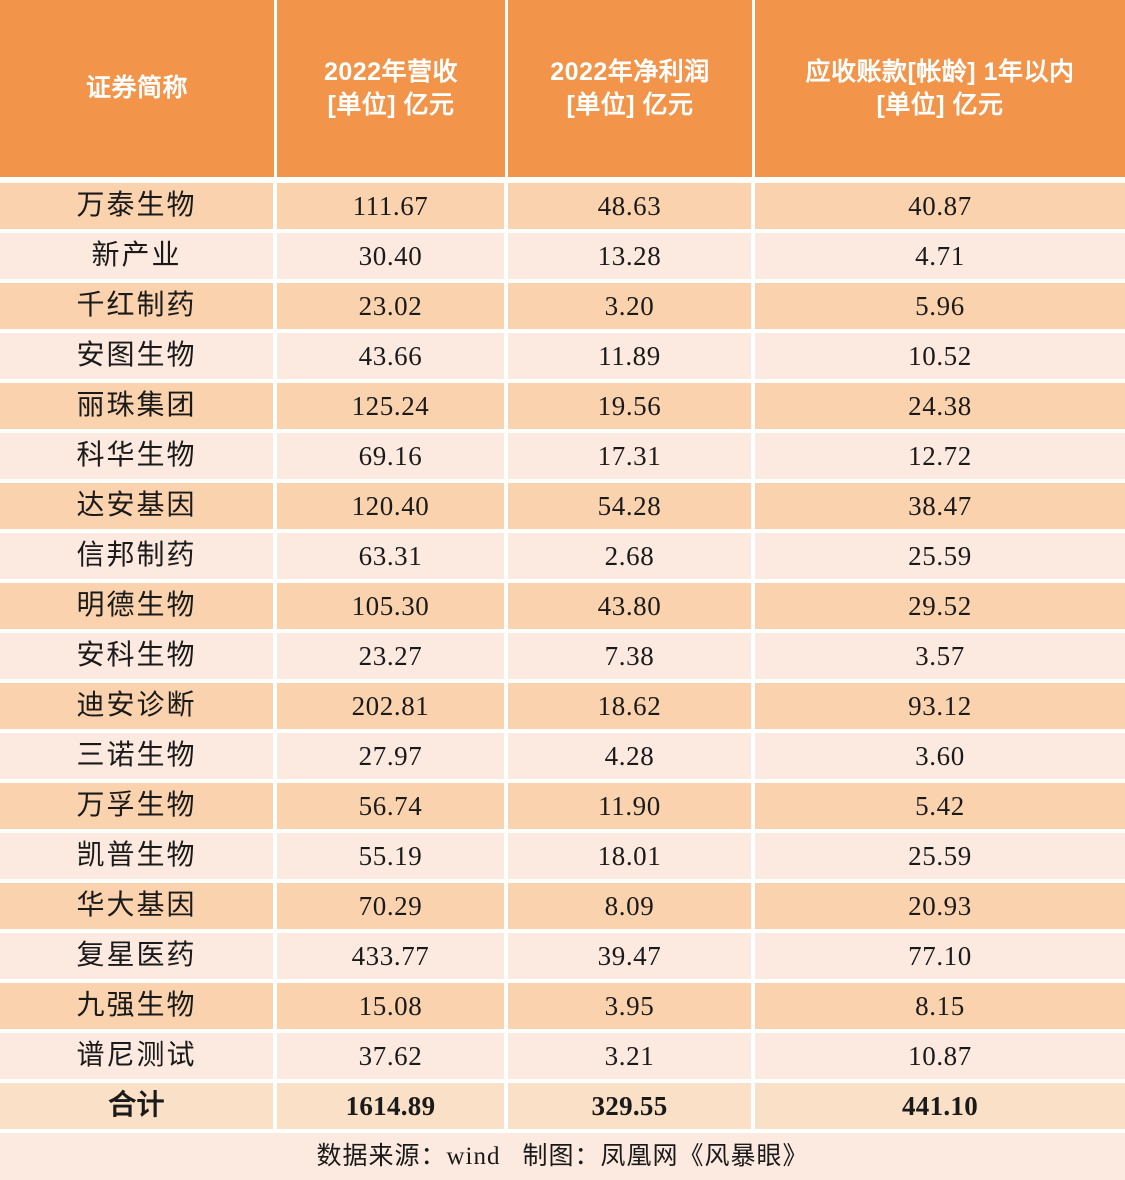 This screenshot has height=1180, width=1125. I want to click on header-line-1: 证券简称, so click(136, 88).